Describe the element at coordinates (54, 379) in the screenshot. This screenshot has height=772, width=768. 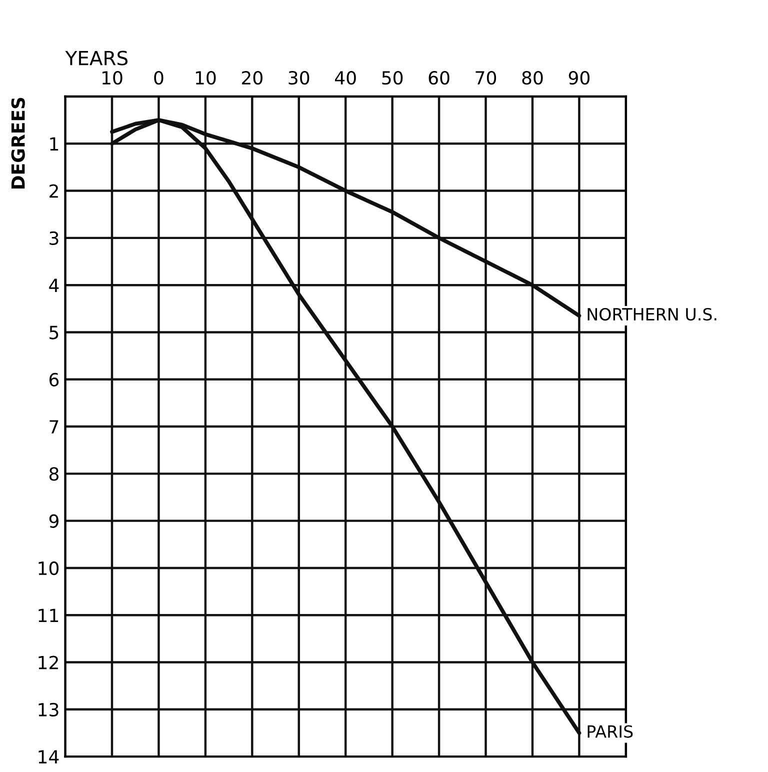
I see `y-tick-label: 6` at that location.